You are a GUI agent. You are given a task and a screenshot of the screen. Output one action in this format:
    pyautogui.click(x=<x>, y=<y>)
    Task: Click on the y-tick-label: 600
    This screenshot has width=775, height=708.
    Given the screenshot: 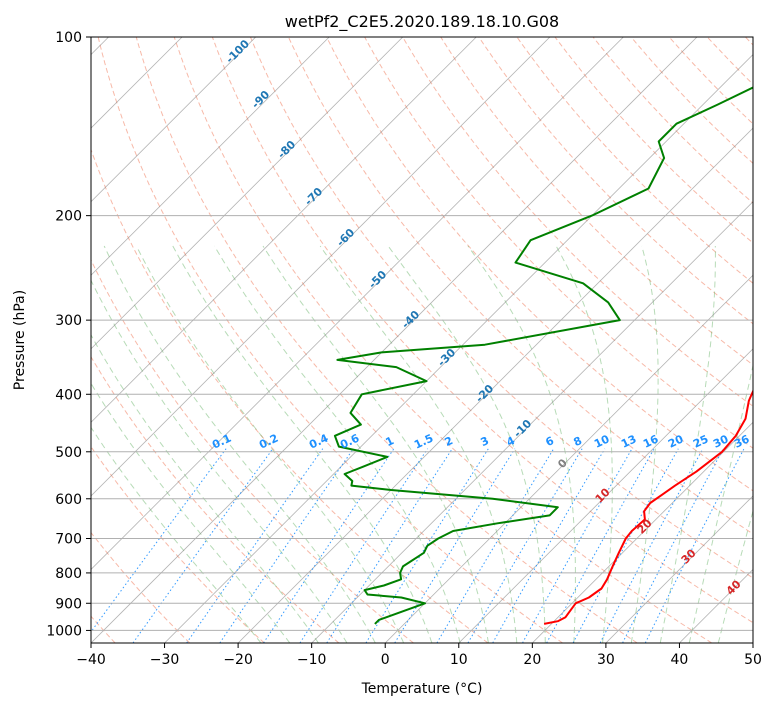 What is the action you would take?
    pyautogui.click(x=68, y=500)
    